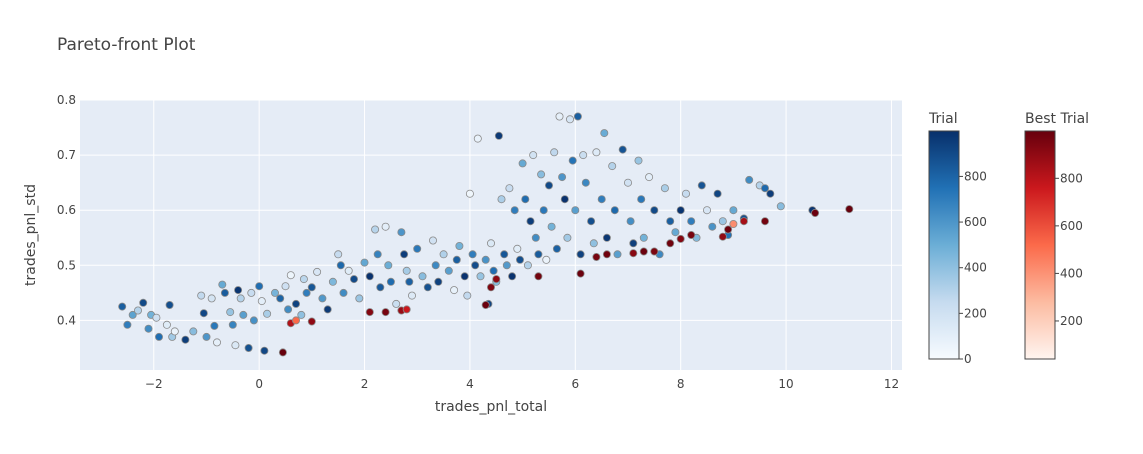 The width and height of the screenshot is (1143, 454). Describe the element at coordinates (785, 384) in the screenshot. I see `x-tick-label: 10` at that location.